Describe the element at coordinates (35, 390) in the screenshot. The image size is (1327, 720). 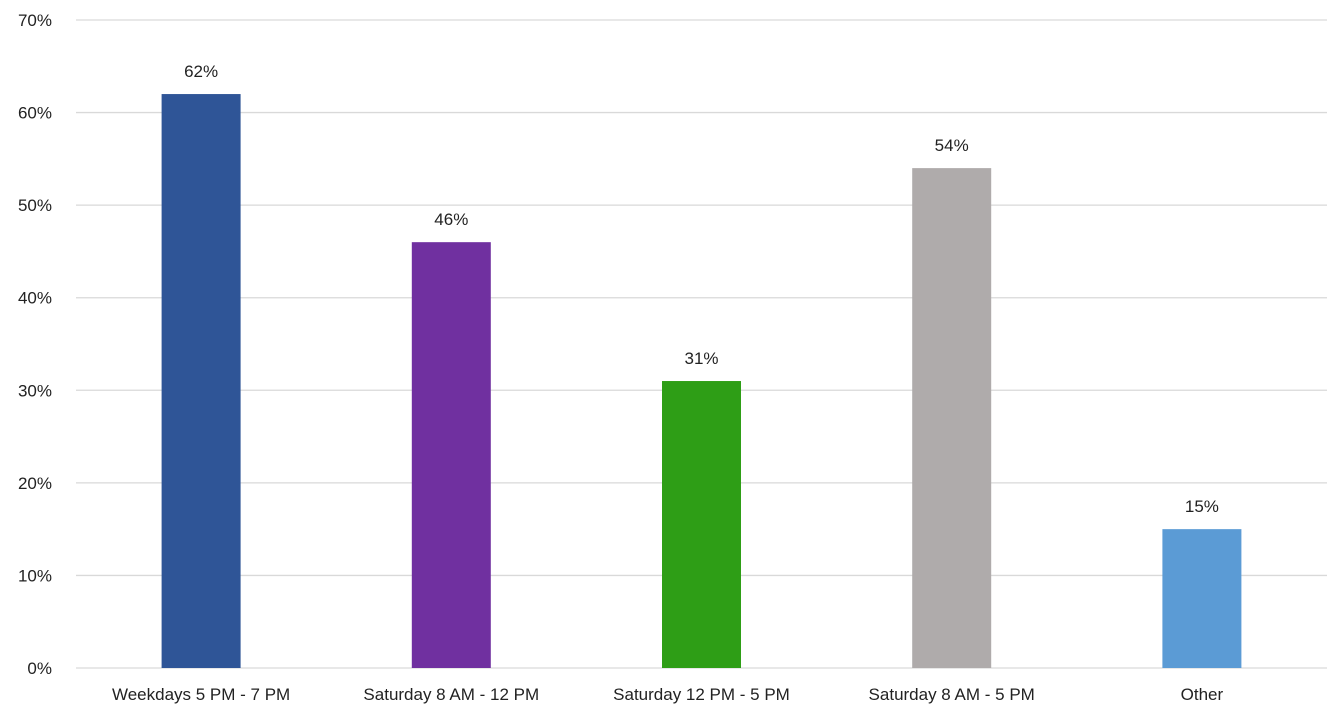
I see `y-tick-label: 30%` at that location.